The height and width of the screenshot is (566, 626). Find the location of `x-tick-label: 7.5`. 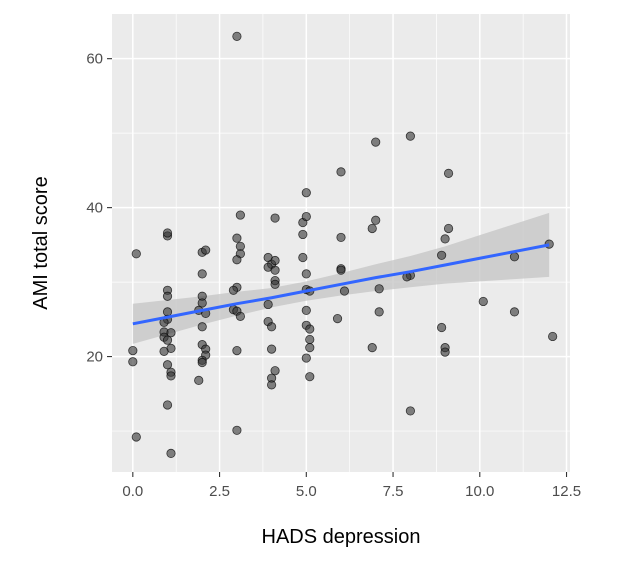

x-tick-label: 7.5 is located at coordinates (393, 491).